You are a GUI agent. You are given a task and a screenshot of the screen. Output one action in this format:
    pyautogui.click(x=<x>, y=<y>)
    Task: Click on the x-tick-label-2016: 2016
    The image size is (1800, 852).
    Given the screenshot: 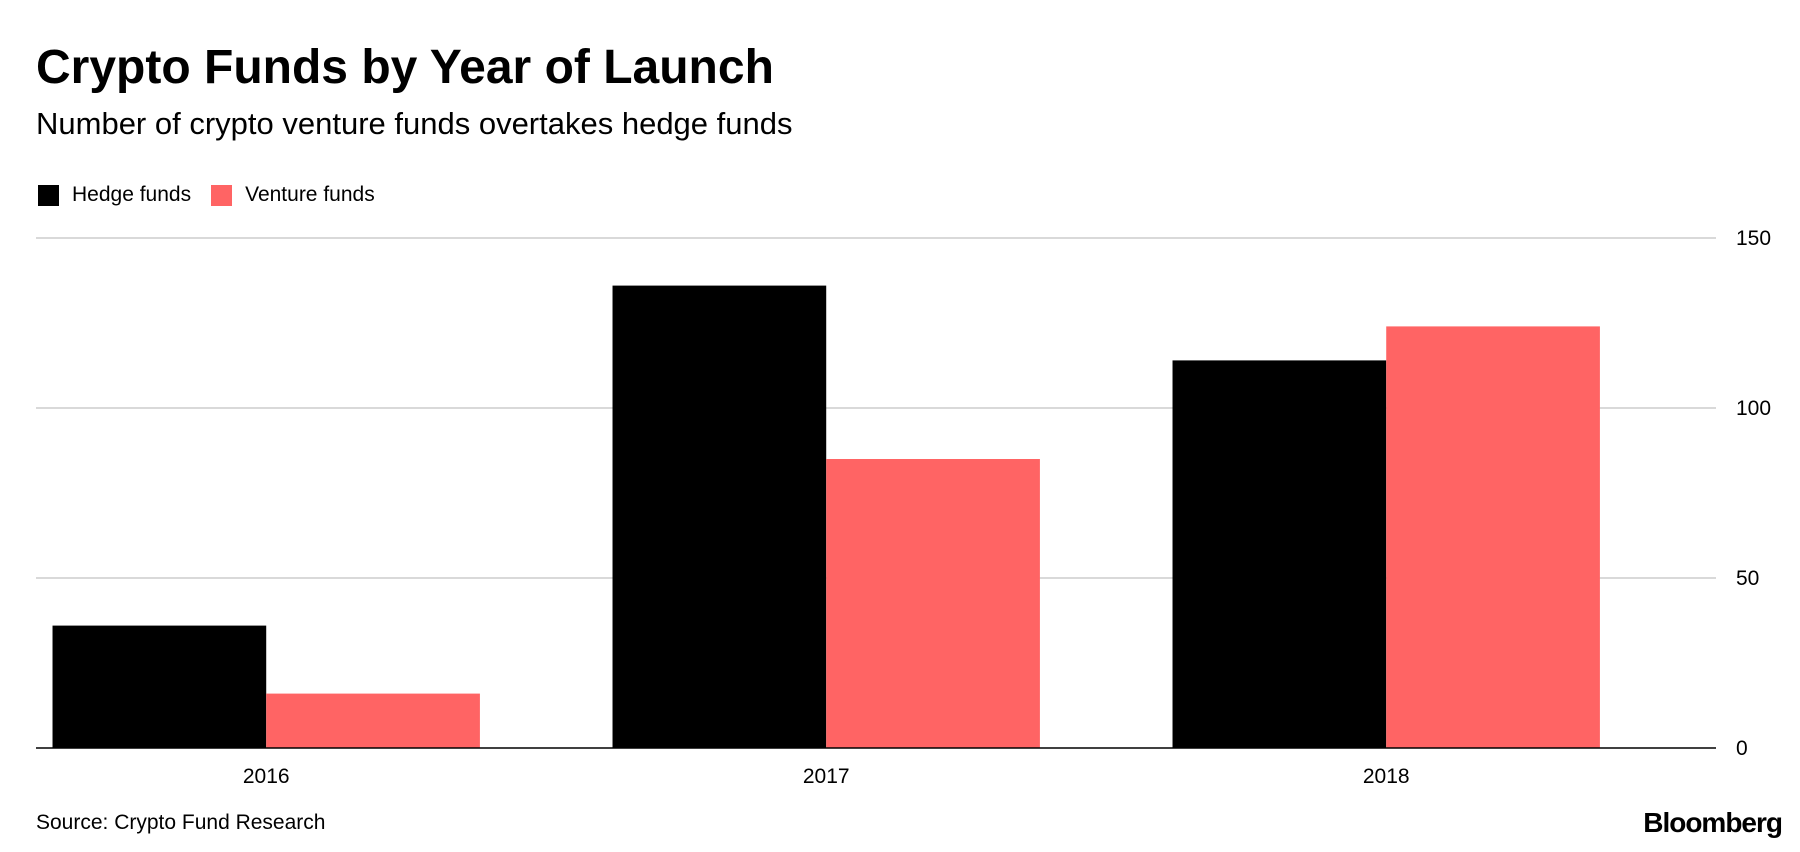 What is the action you would take?
    pyautogui.click(x=266, y=776)
    